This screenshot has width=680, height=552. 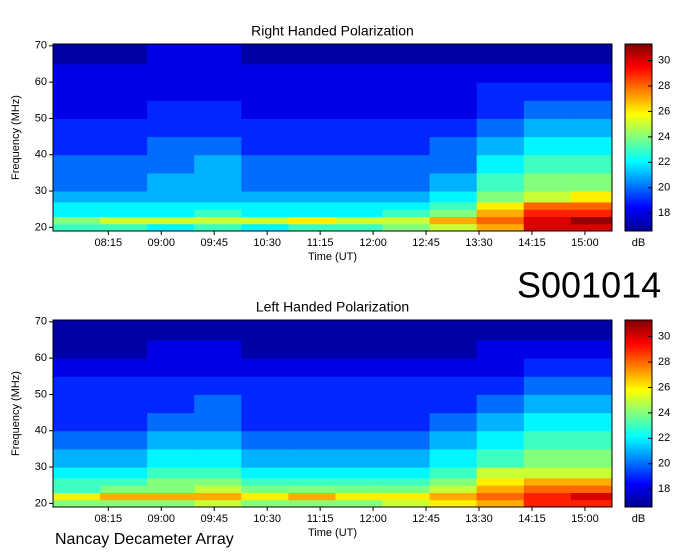 I want to click on colorbar-tick-label: 26, so click(x=664, y=387).